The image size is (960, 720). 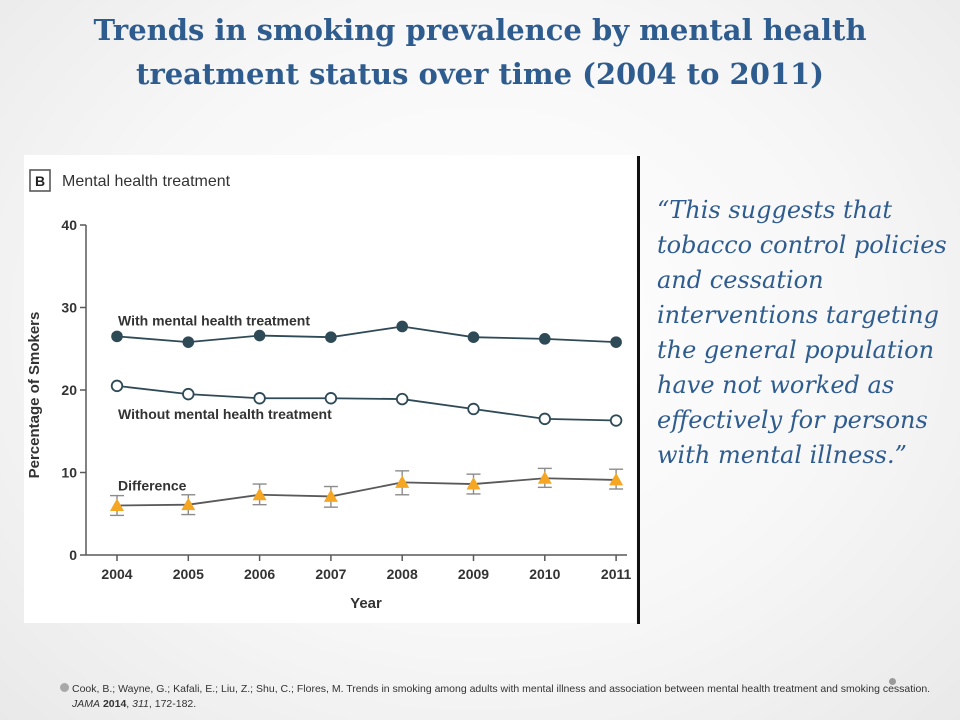 I want to click on citation-volume: 311, so click(x=140, y=704).